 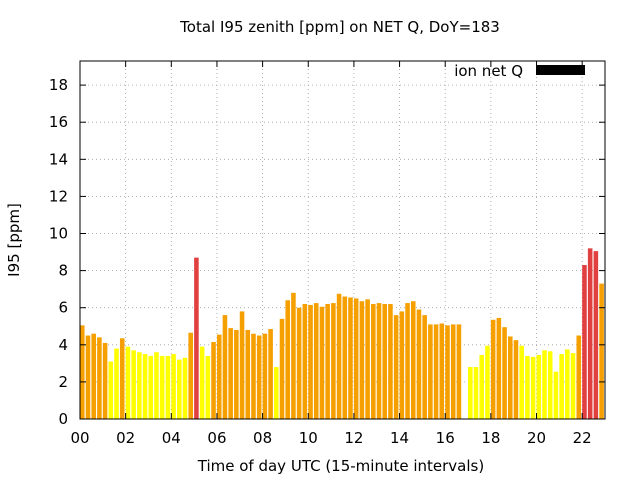 What do you see at coordinates (490, 438) in the screenshot?
I see `x-tick-label: 18` at bounding box center [490, 438].